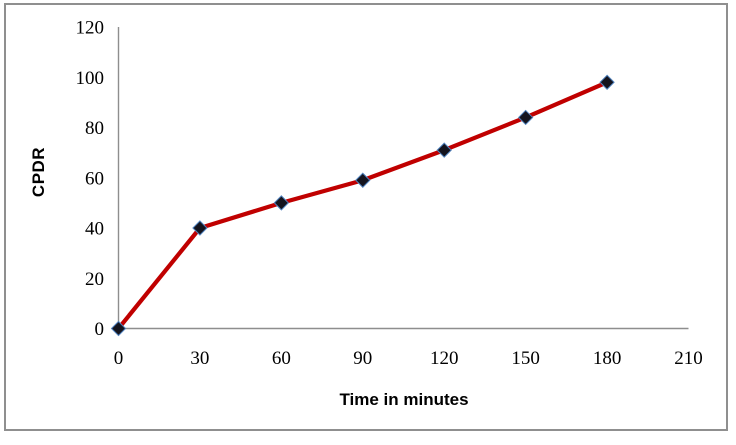 The height and width of the screenshot is (445, 736). What do you see at coordinates (362, 358) in the screenshot?
I see `x-tick-label: 90` at bounding box center [362, 358].